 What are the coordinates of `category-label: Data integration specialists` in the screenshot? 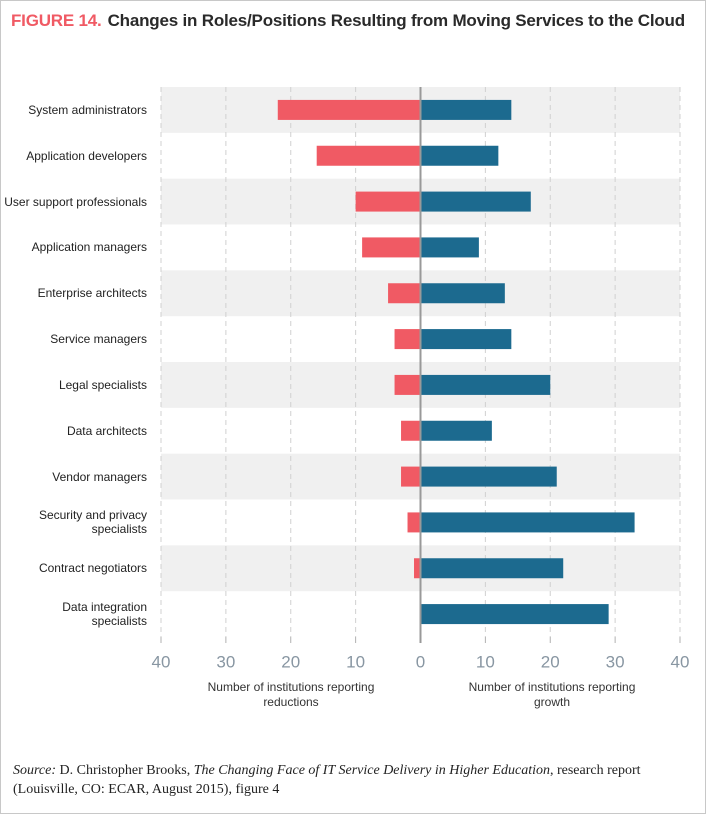 It's located at (104, 614).